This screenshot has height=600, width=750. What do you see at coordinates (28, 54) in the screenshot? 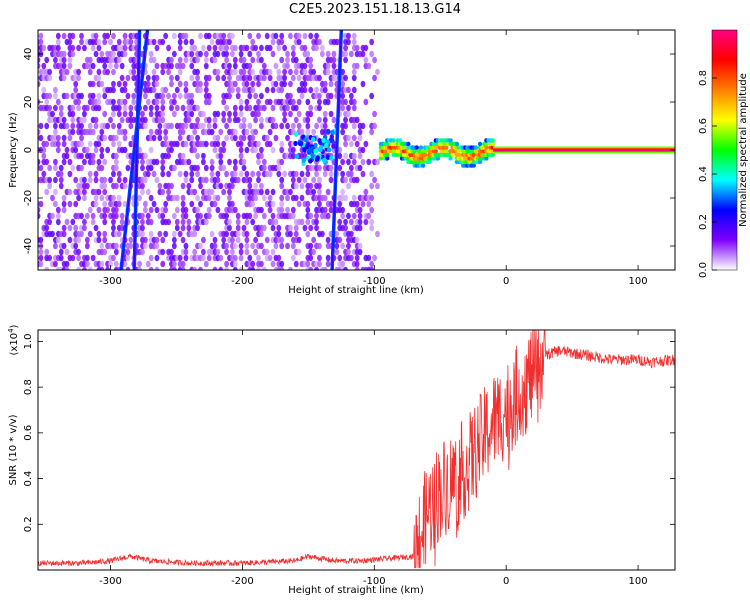
I see `y-tick-label: 40` at bounding box center [28, 54].